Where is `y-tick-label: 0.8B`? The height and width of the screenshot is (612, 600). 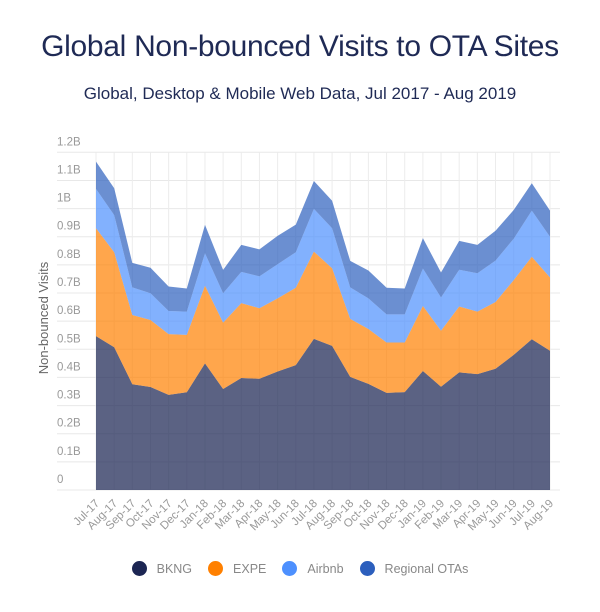
y-tick-label: 0.8B is located at coordinates (69, 255).